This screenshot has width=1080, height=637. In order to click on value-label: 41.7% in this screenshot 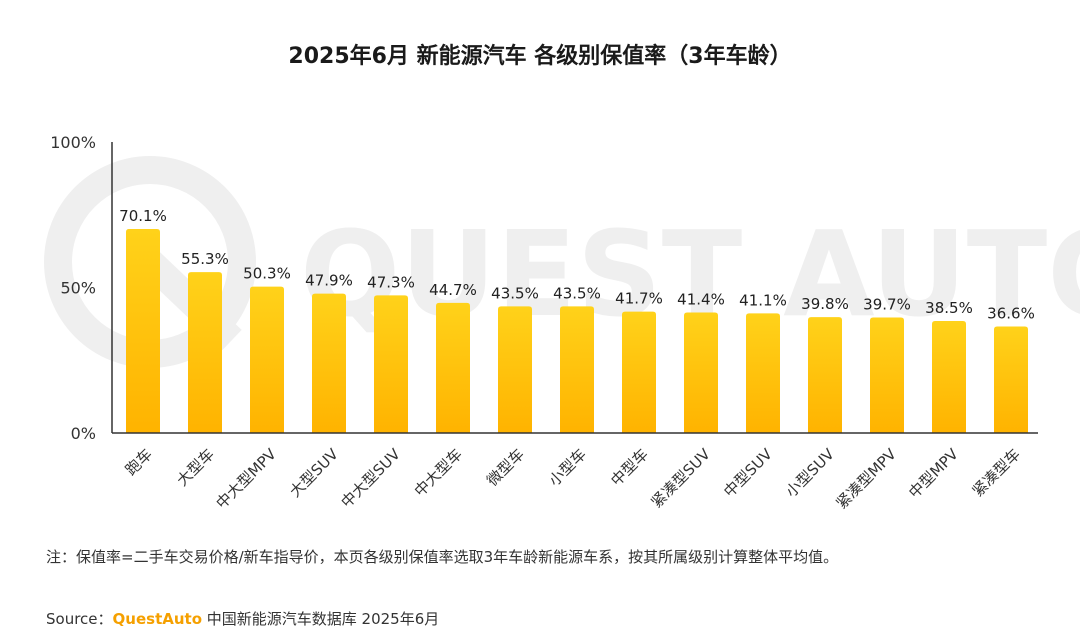, I will do `click(639, 299)`.